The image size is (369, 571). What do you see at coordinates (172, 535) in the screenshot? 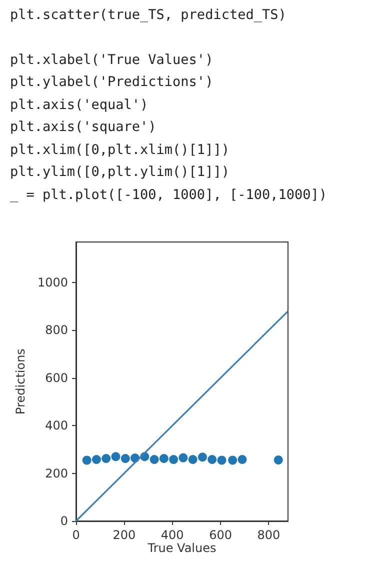
I see `x-tick-label: 400` at bounding box center [172, 535].